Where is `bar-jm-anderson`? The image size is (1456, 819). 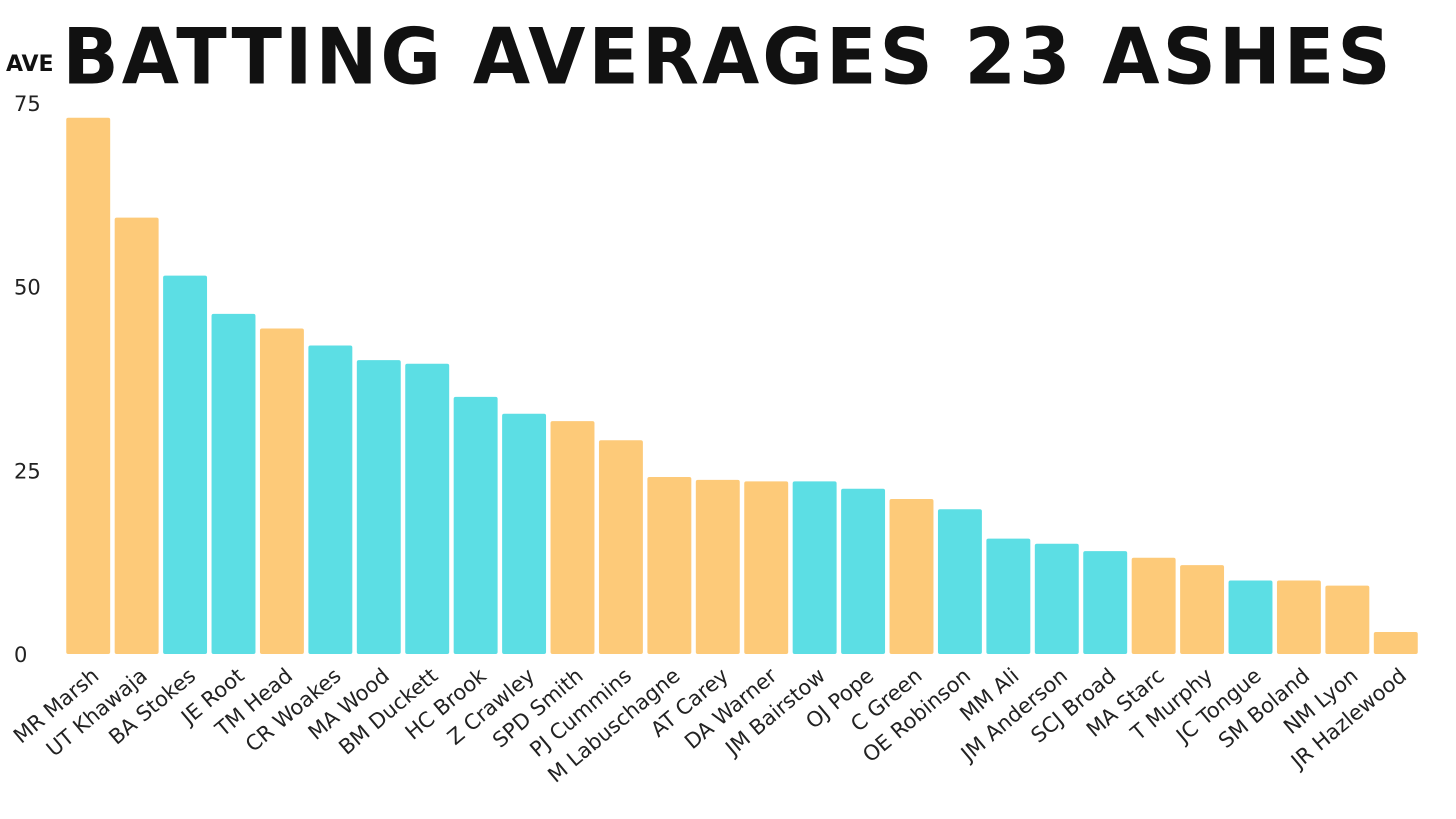 bar-jm-anderson is located at coordinates (1056, 598).